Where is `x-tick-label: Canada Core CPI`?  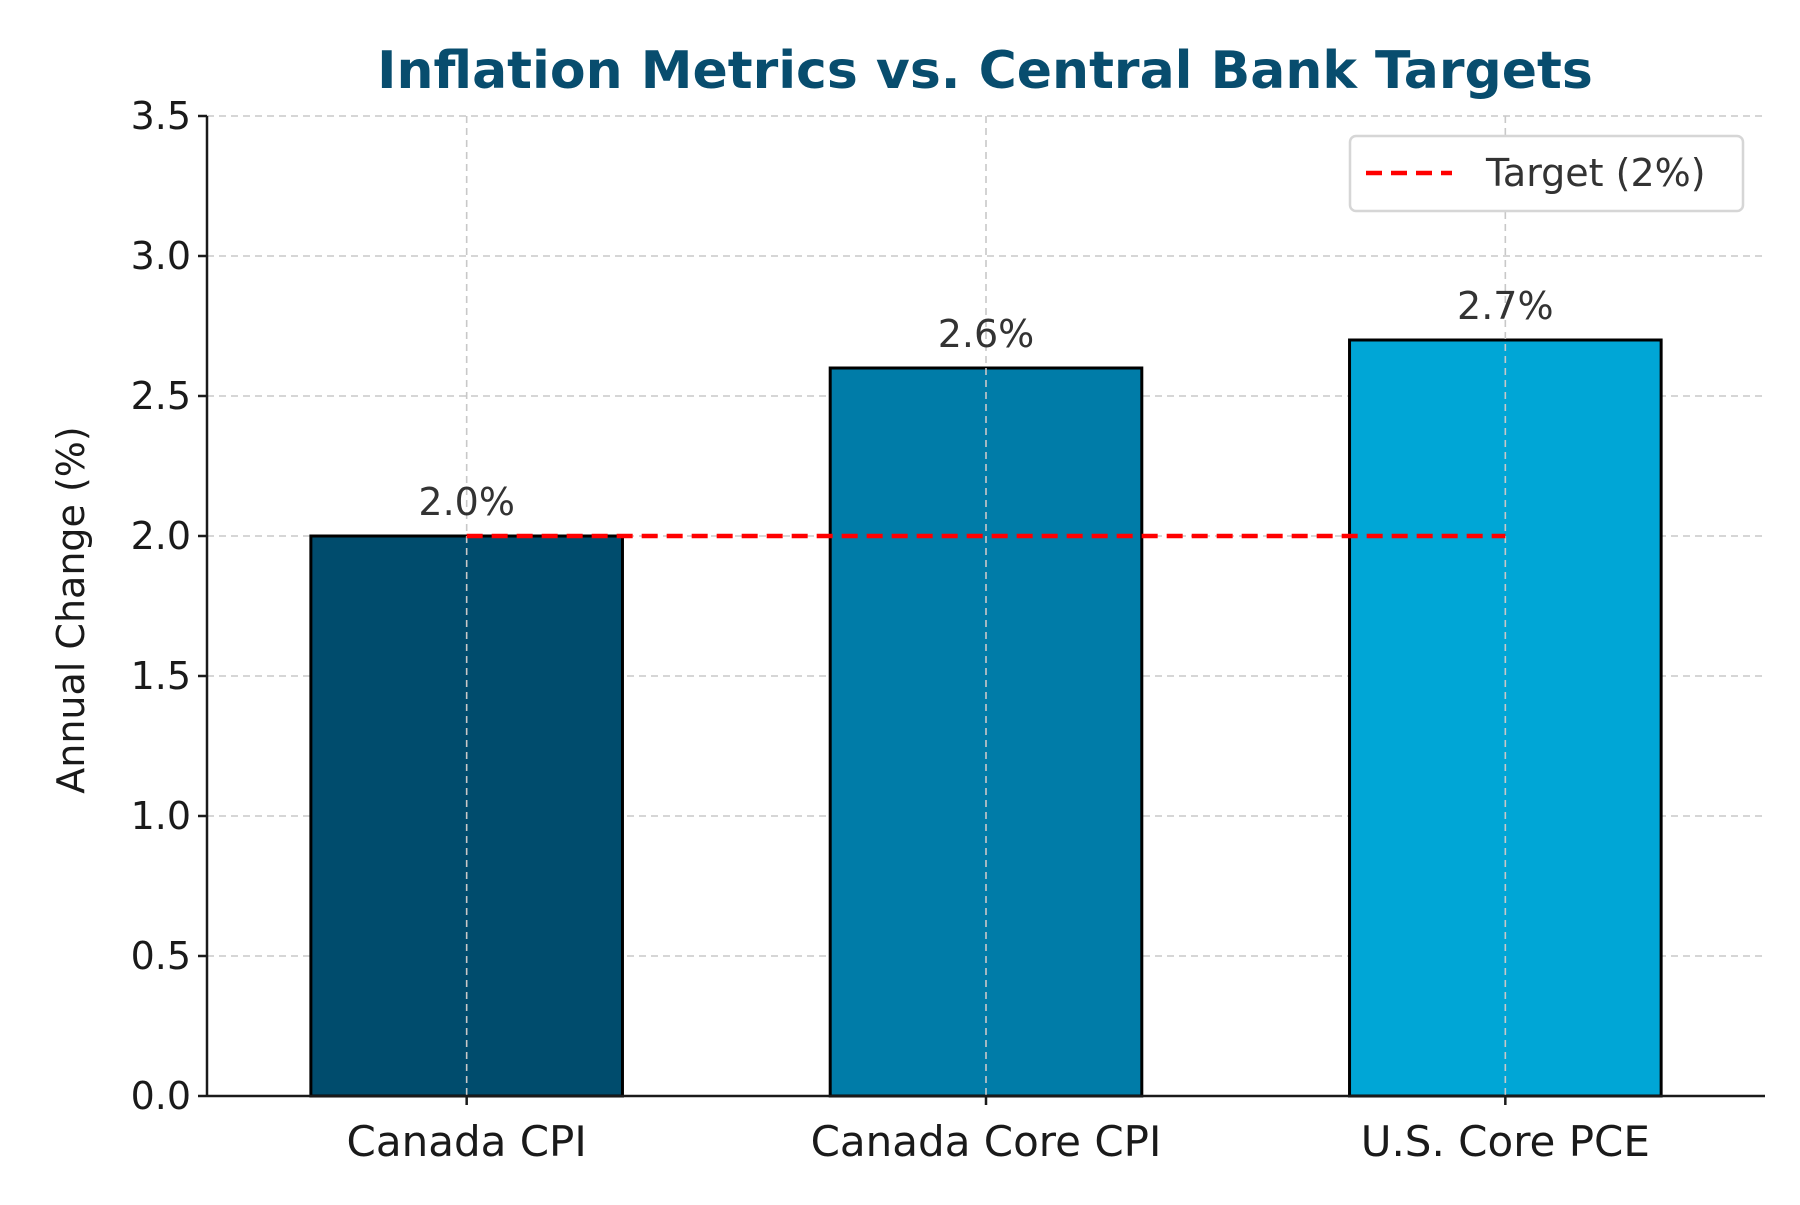
x-tick-label: Canada Core CPI is located at coordinates (986, 1141).